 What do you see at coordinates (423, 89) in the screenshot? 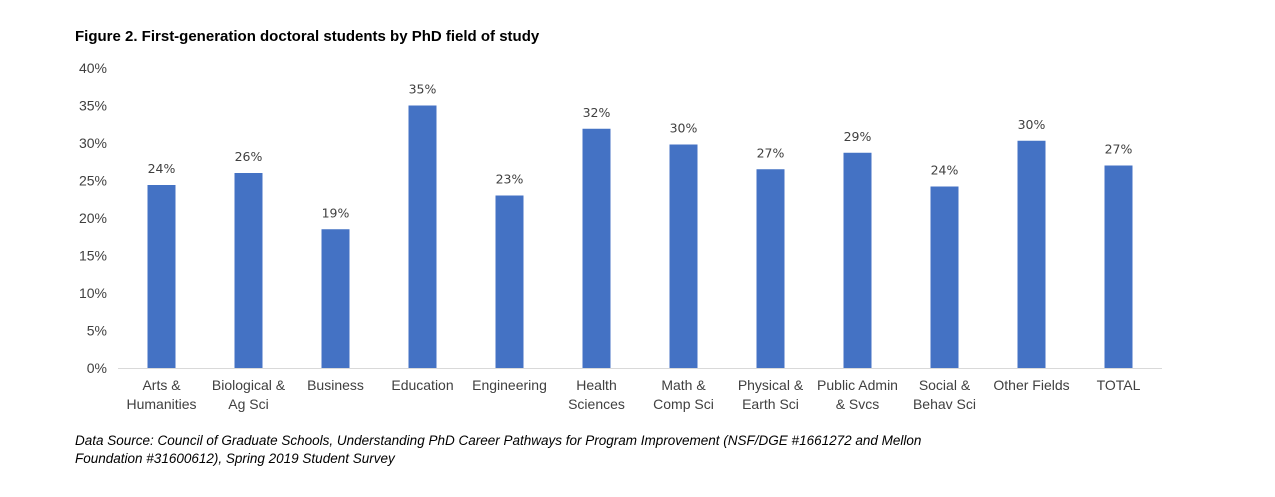
I see `data-label: 35%` at bounding box center [423, 89].